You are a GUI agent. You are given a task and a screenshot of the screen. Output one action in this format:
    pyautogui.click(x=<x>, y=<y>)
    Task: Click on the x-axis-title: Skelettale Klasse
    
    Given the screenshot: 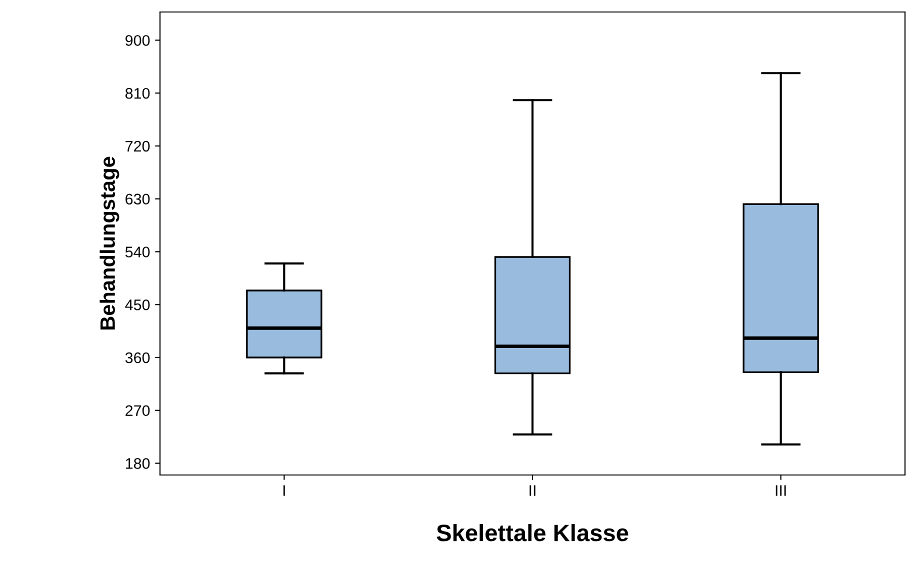 What is the action you would take?
    pyautogui.click(x=532, y=533)
    